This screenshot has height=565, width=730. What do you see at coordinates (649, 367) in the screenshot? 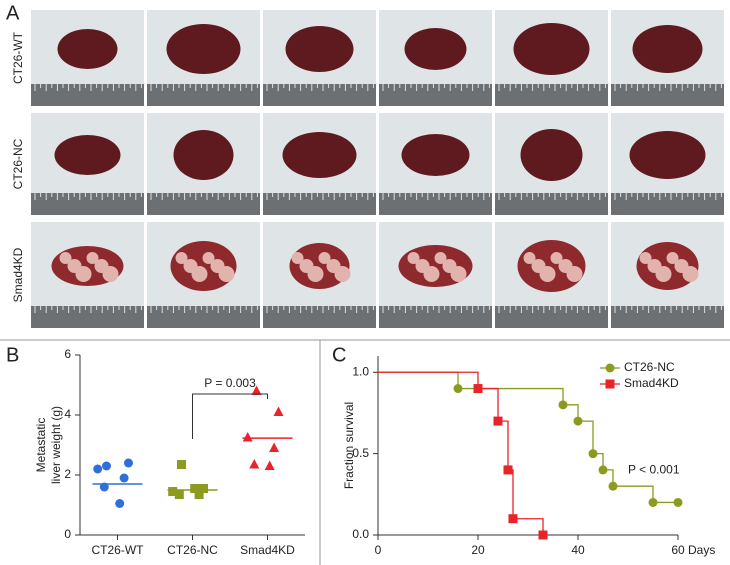
I see `legend-label: CT26-NC` at bounding box center [649, 367].